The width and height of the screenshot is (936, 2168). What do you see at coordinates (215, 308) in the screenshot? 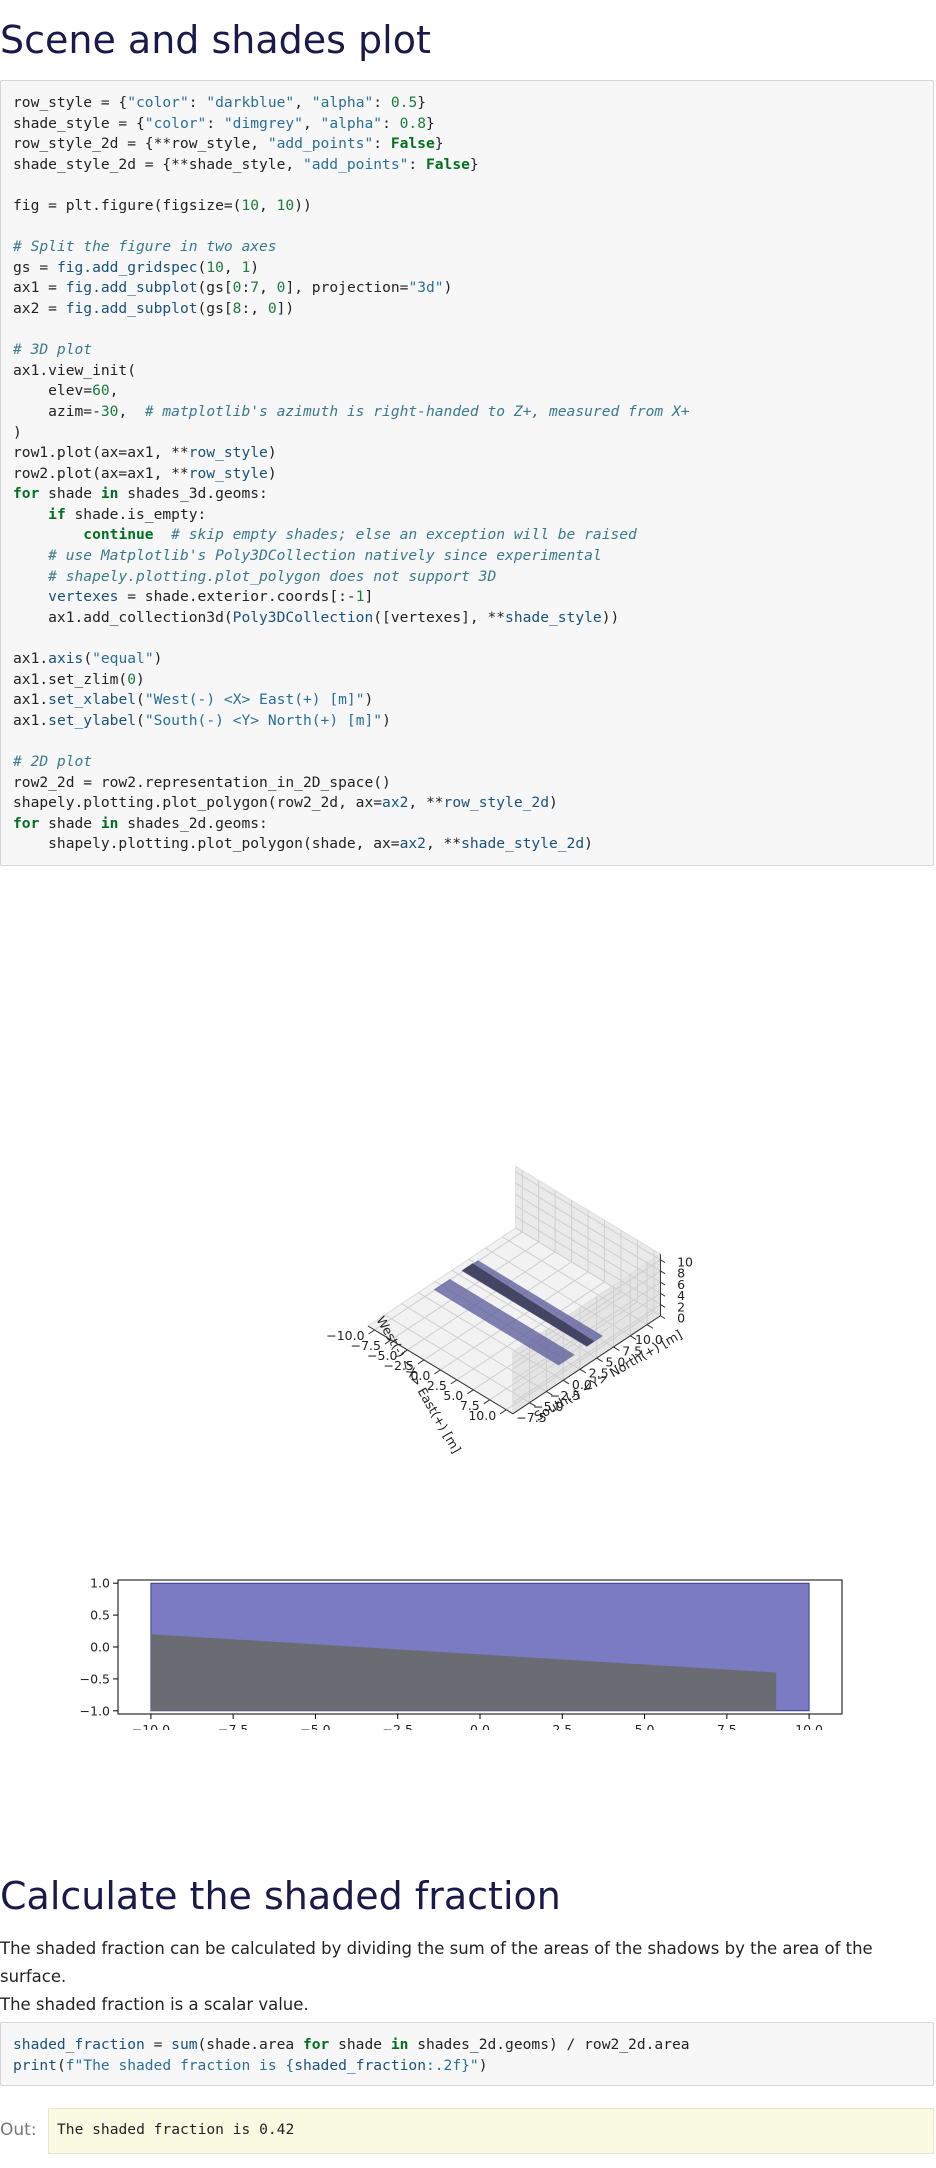
I see `code-token: (gs[` at bounding box center [215, 308].